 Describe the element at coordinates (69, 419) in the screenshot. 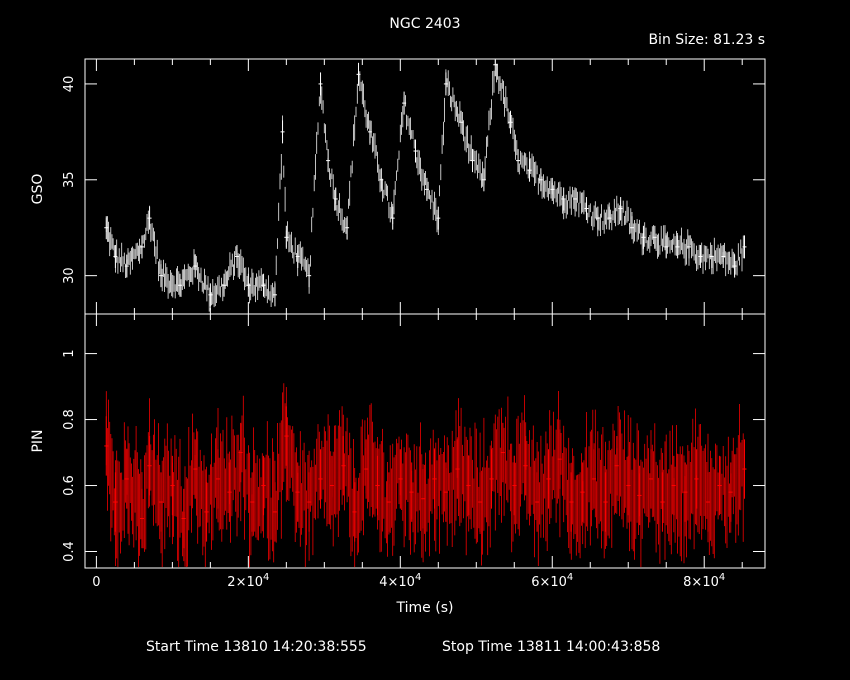

I see `y-tick-label: 0.8` at that location.